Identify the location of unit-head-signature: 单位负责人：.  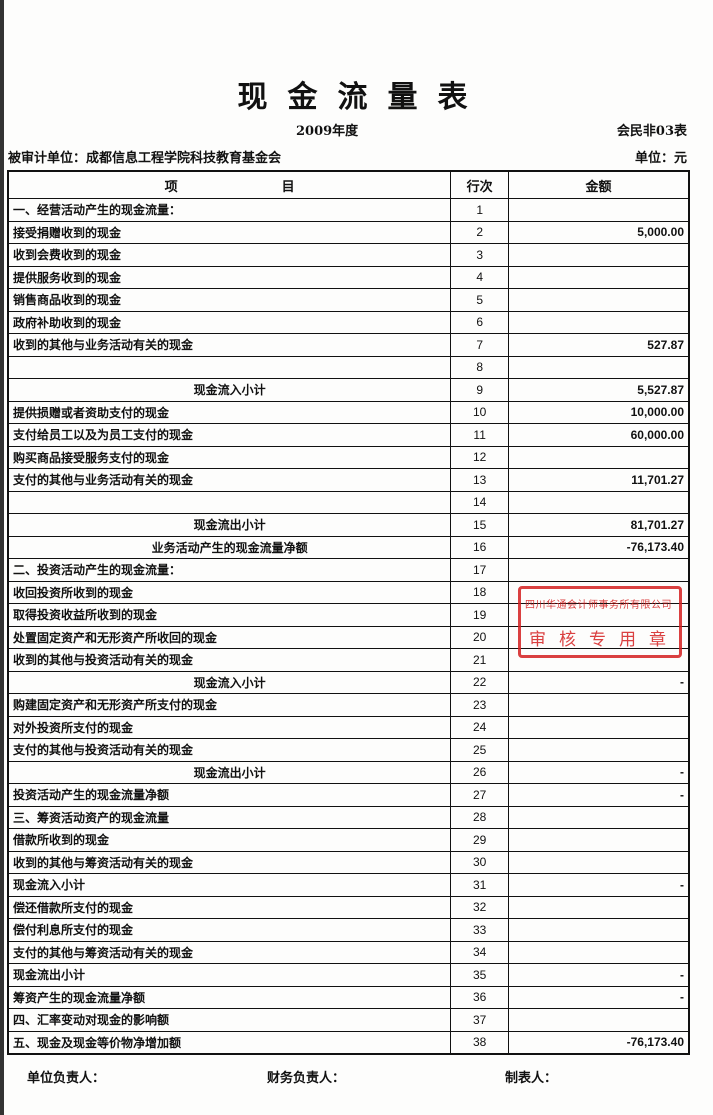
(66, 1078).